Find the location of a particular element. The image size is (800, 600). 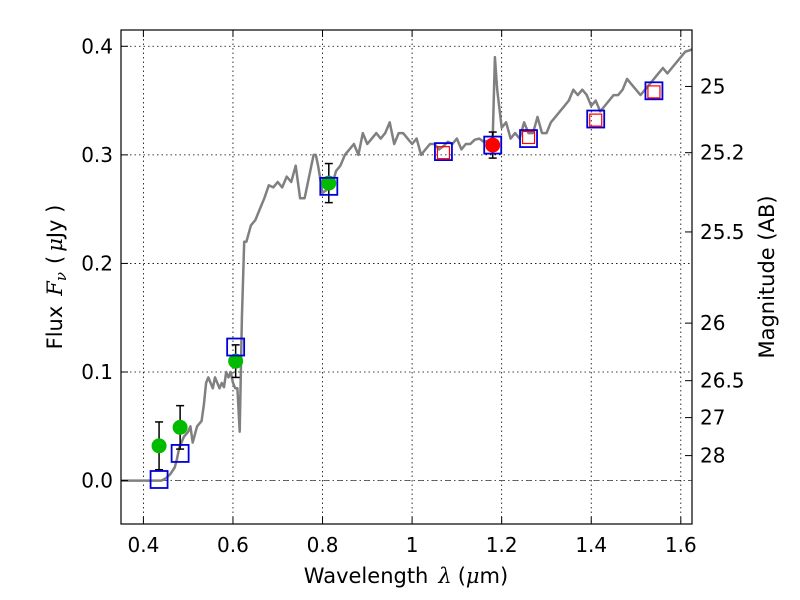

y-tick-label: 0.0 is located at coordinates (97, 481).